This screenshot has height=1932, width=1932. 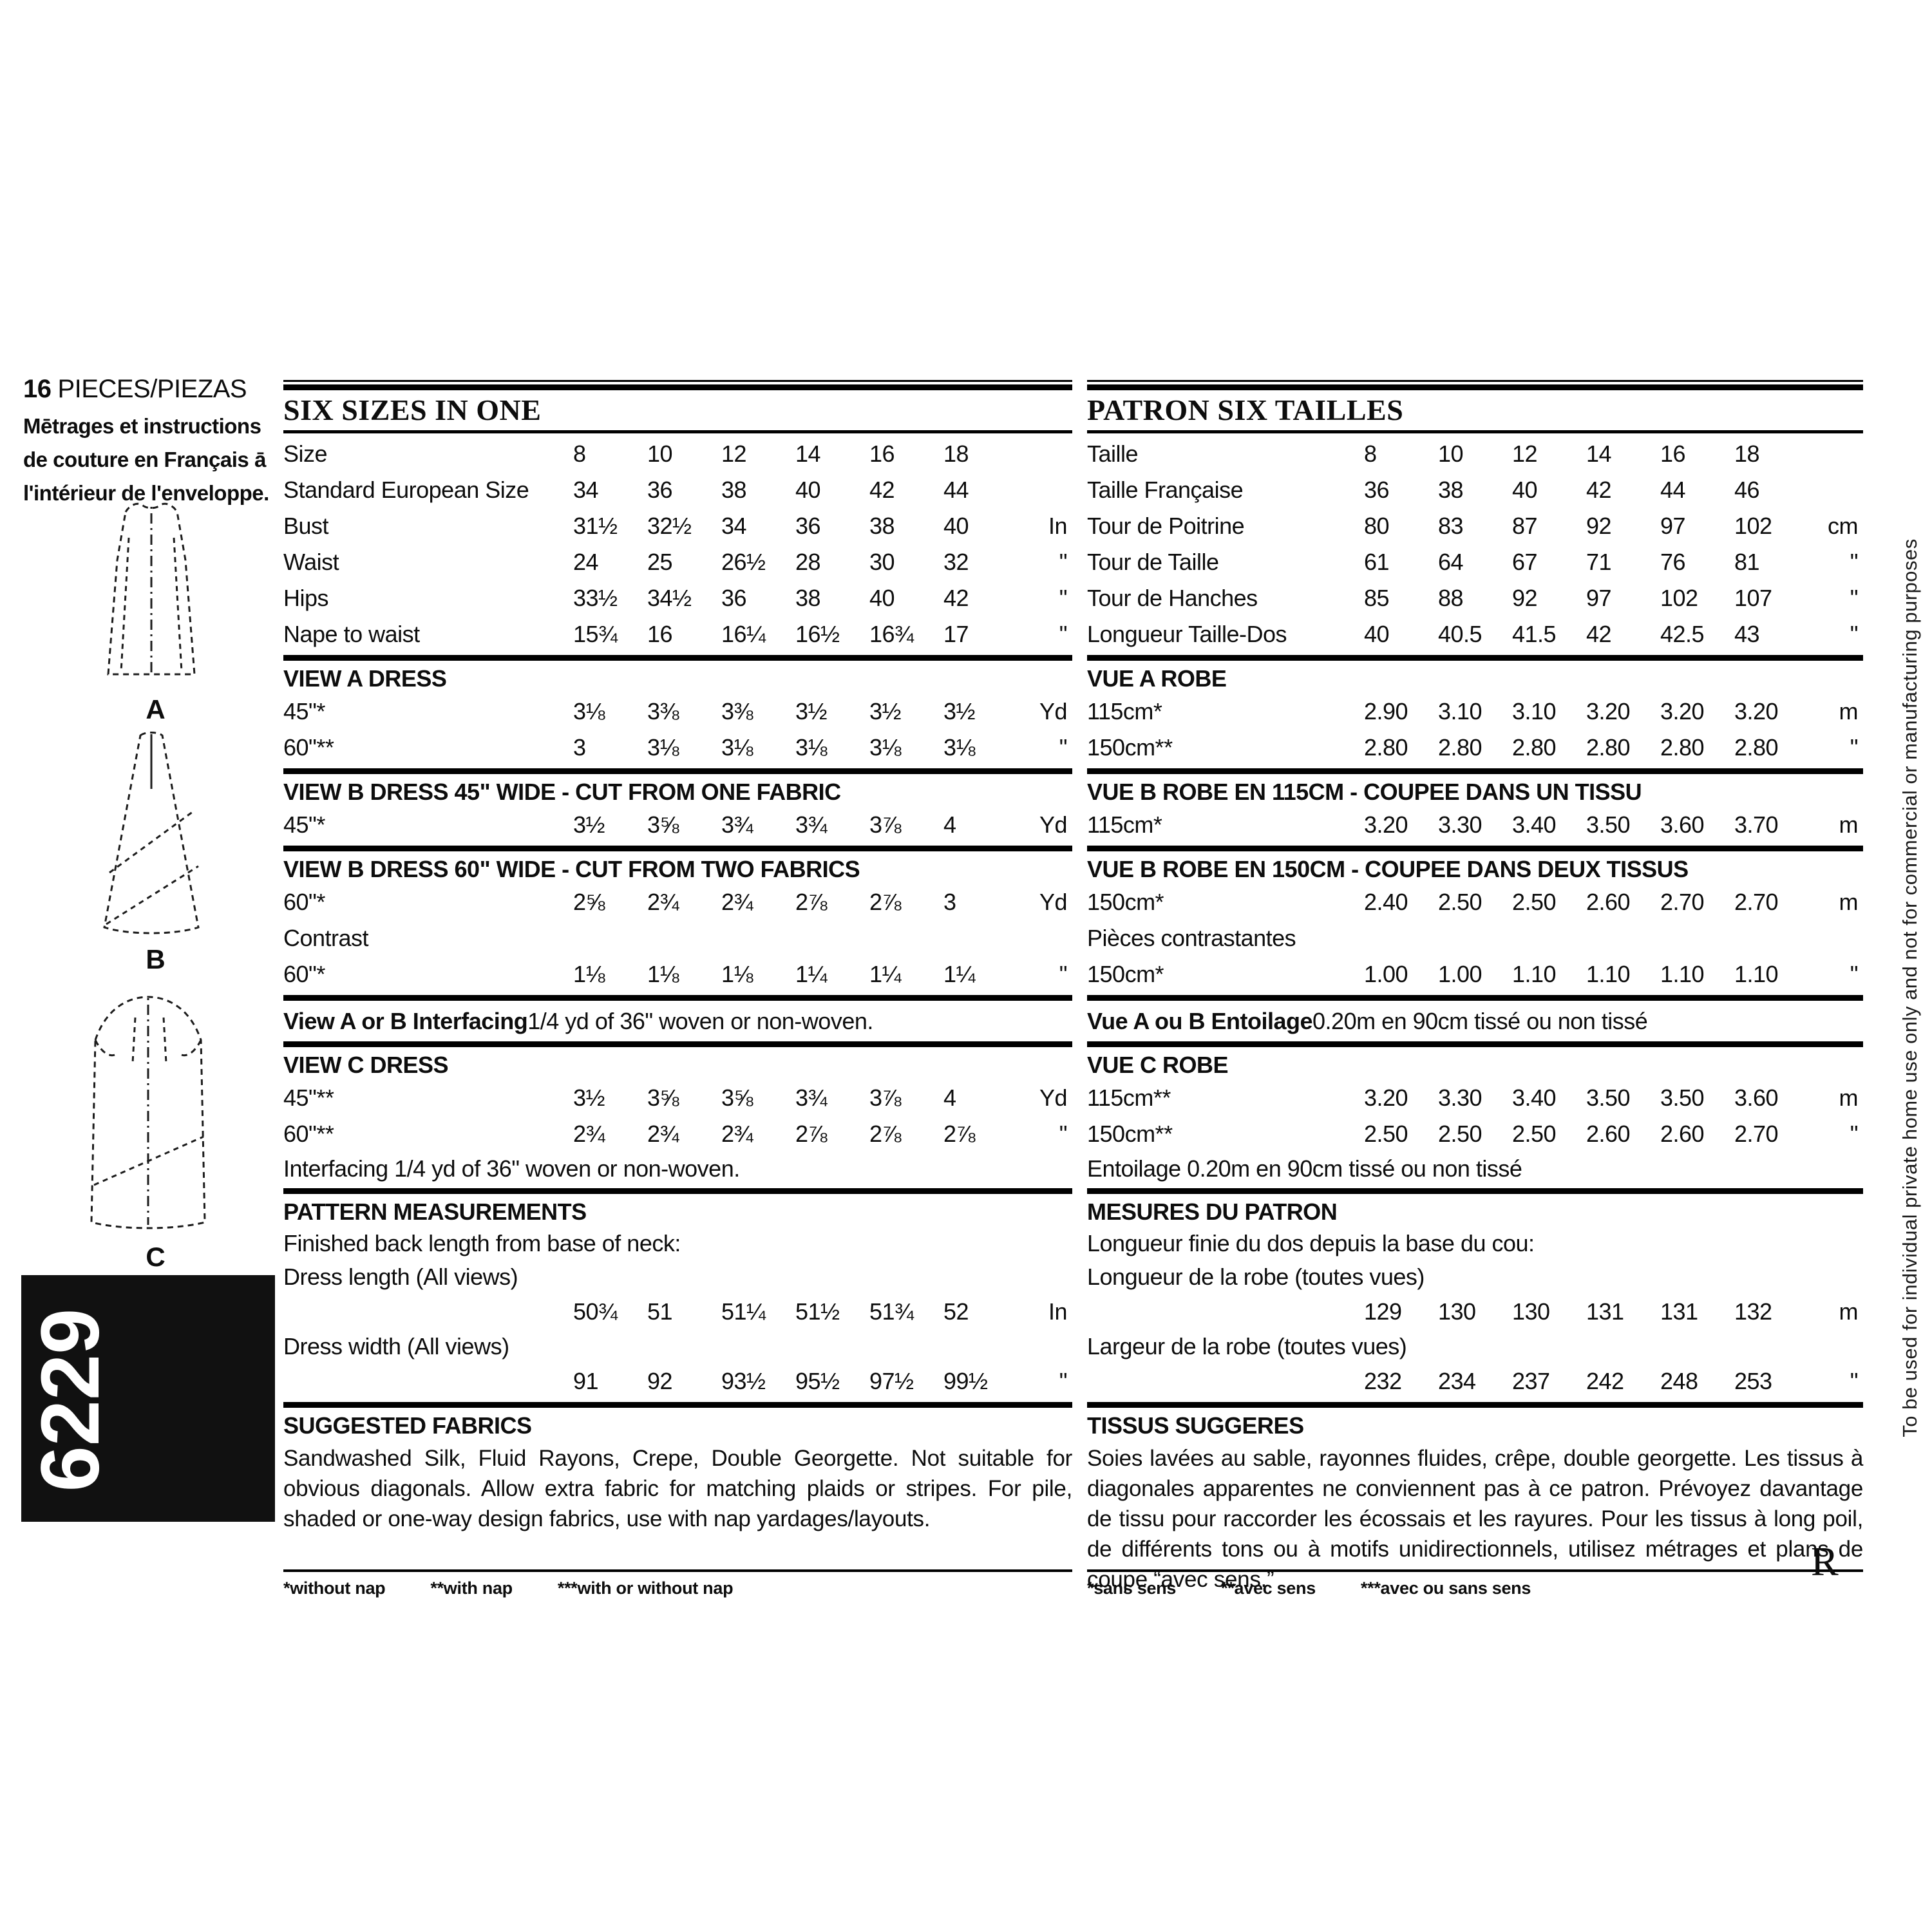 What do you see at coordinates (1191, 938) in the screenshot?
I see `row-label: Pièces contrastantes` at bounding box center [1191, 938].